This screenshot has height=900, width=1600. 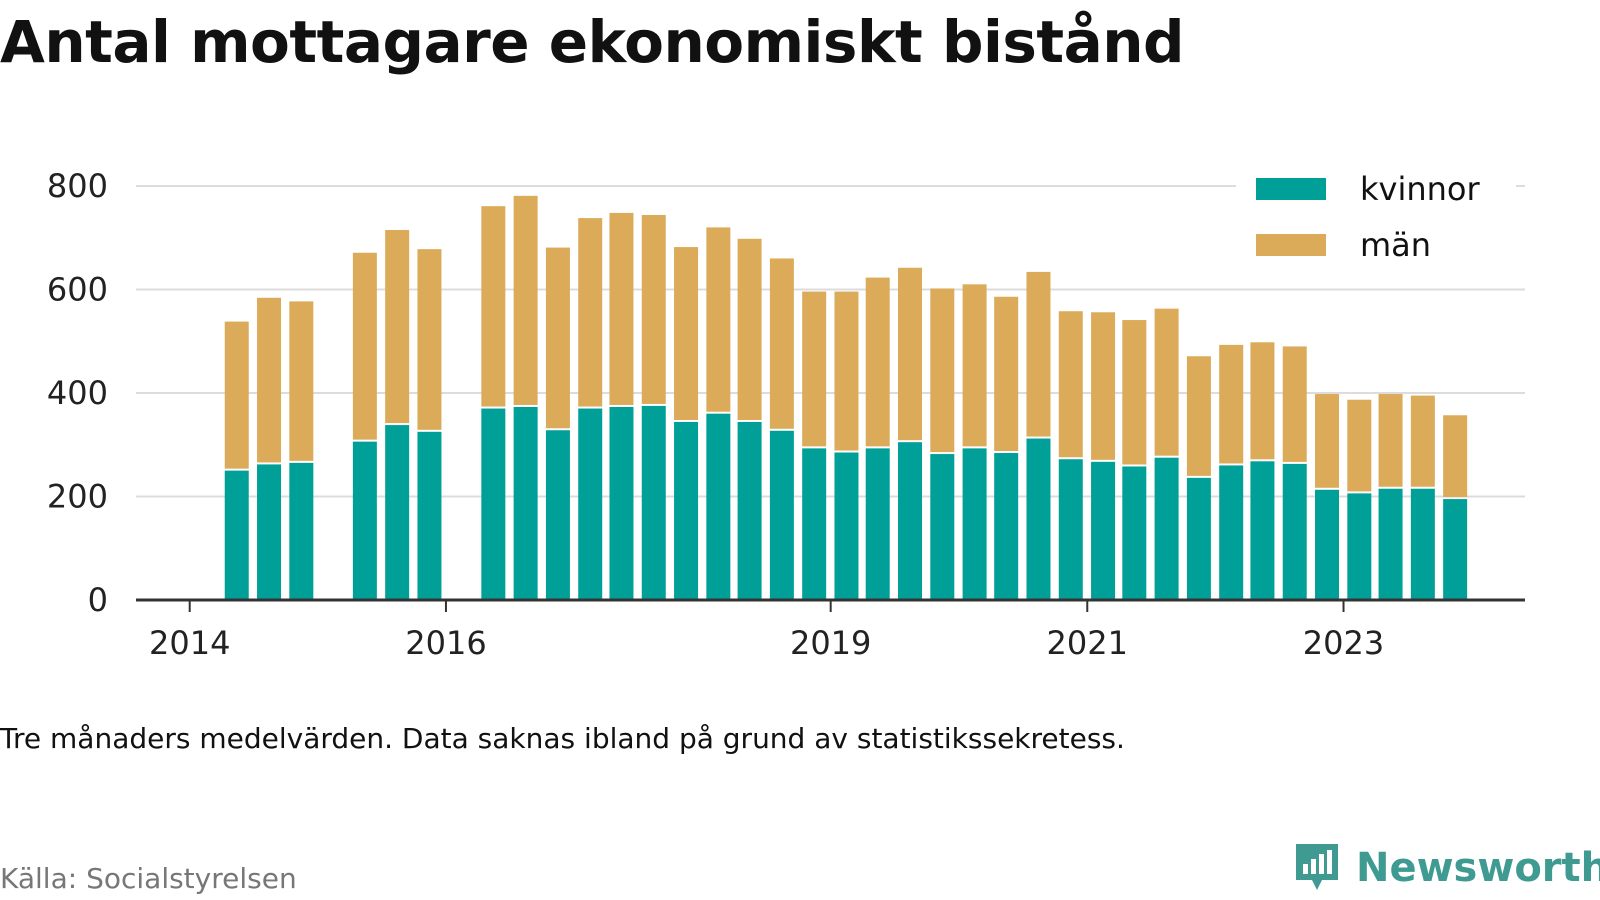 I want to click on brand-logo: Newsworthy, so click(x=1446, y=868).